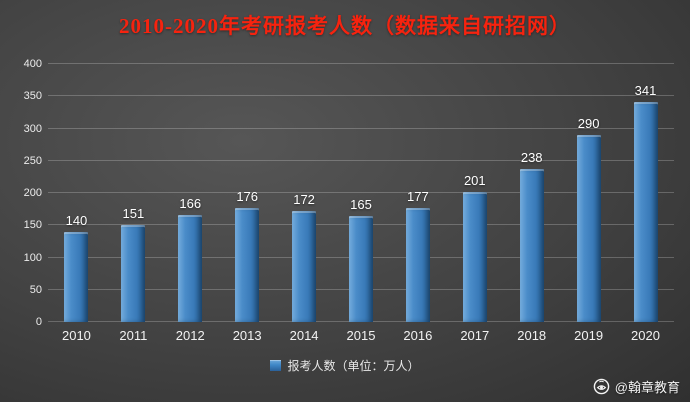  I want to click on x-axis-tick-label: 2015, so click(361, 335).